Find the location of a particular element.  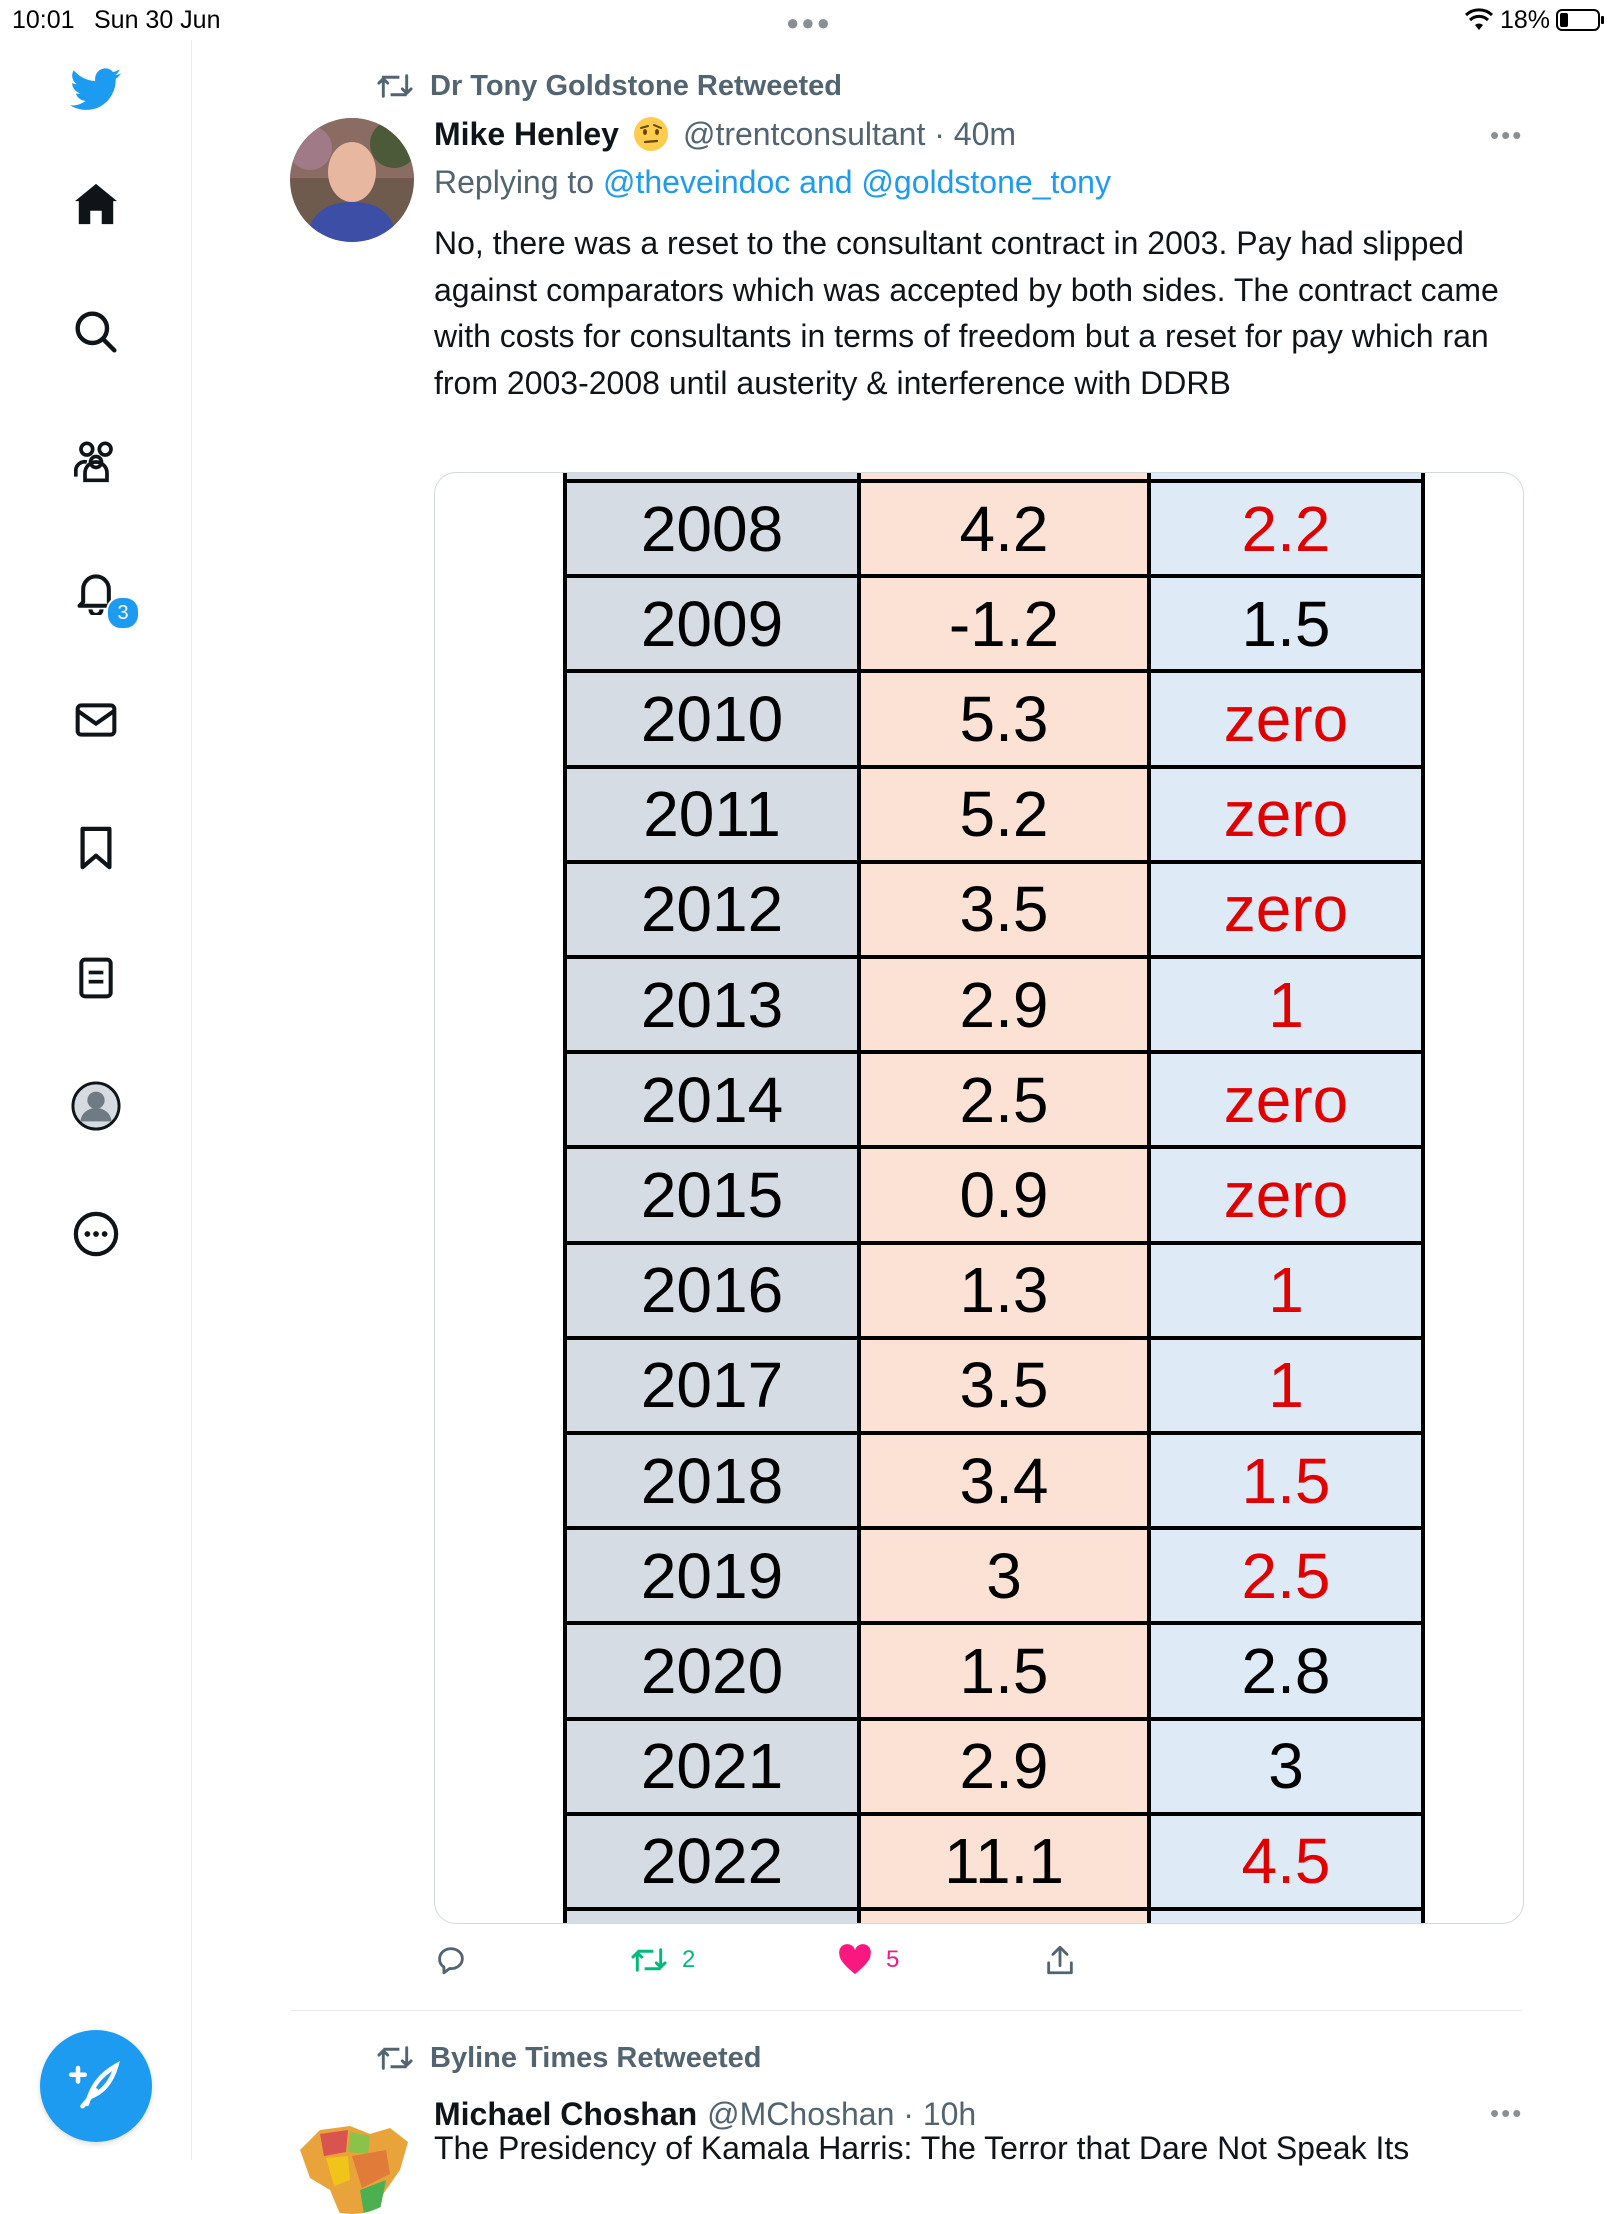

table-cell-year: 2016 is located at coordinates (712, 1290).